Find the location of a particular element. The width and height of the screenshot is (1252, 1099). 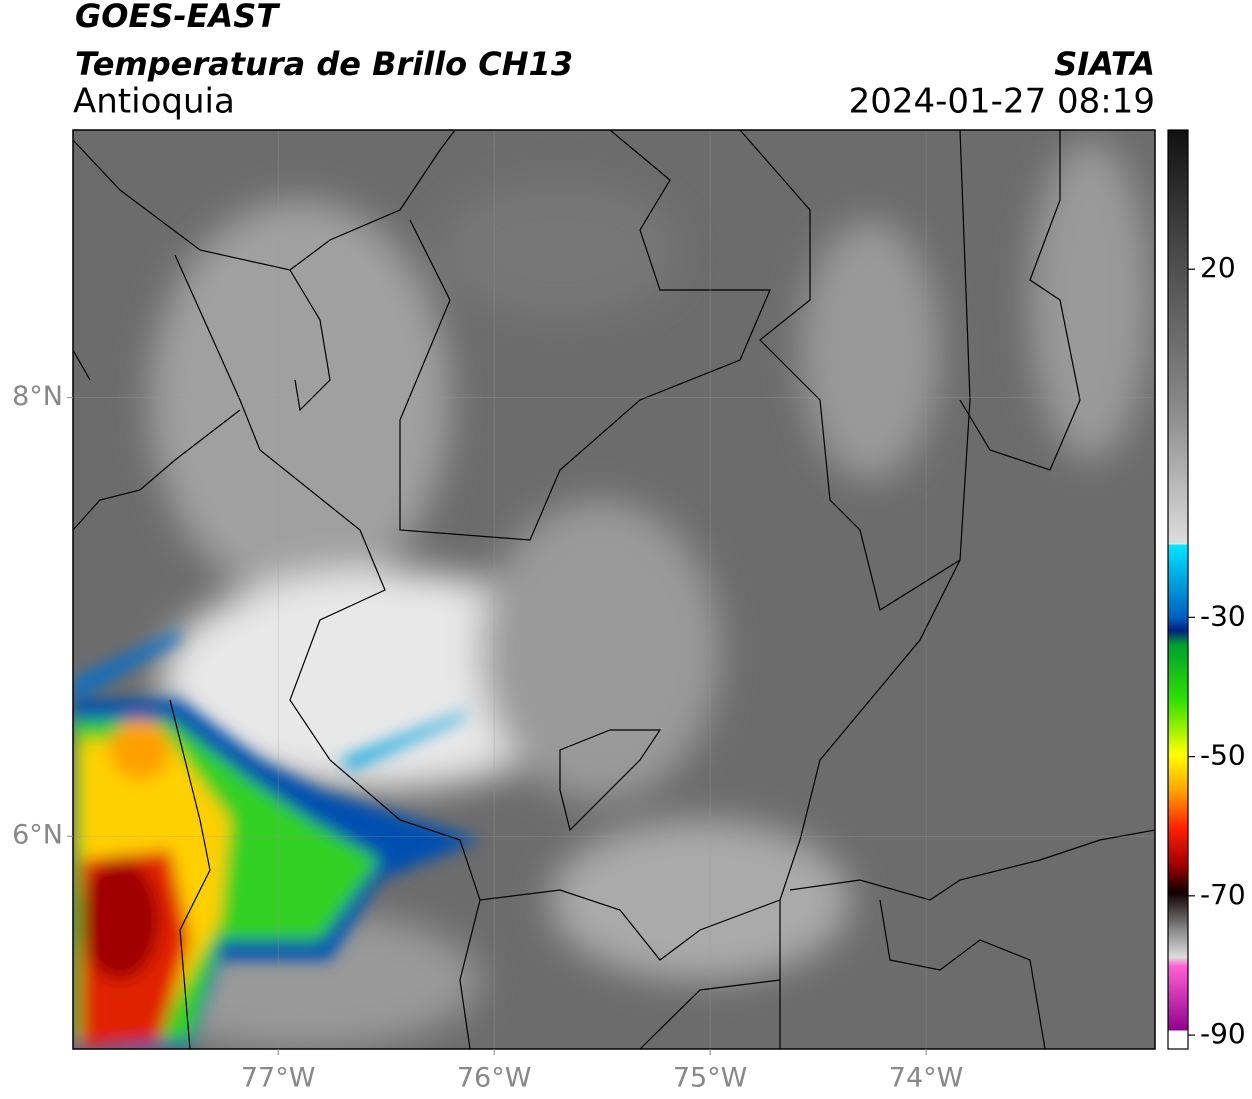

x-tick-label: 77°W is located at coordinates (278, 1078).